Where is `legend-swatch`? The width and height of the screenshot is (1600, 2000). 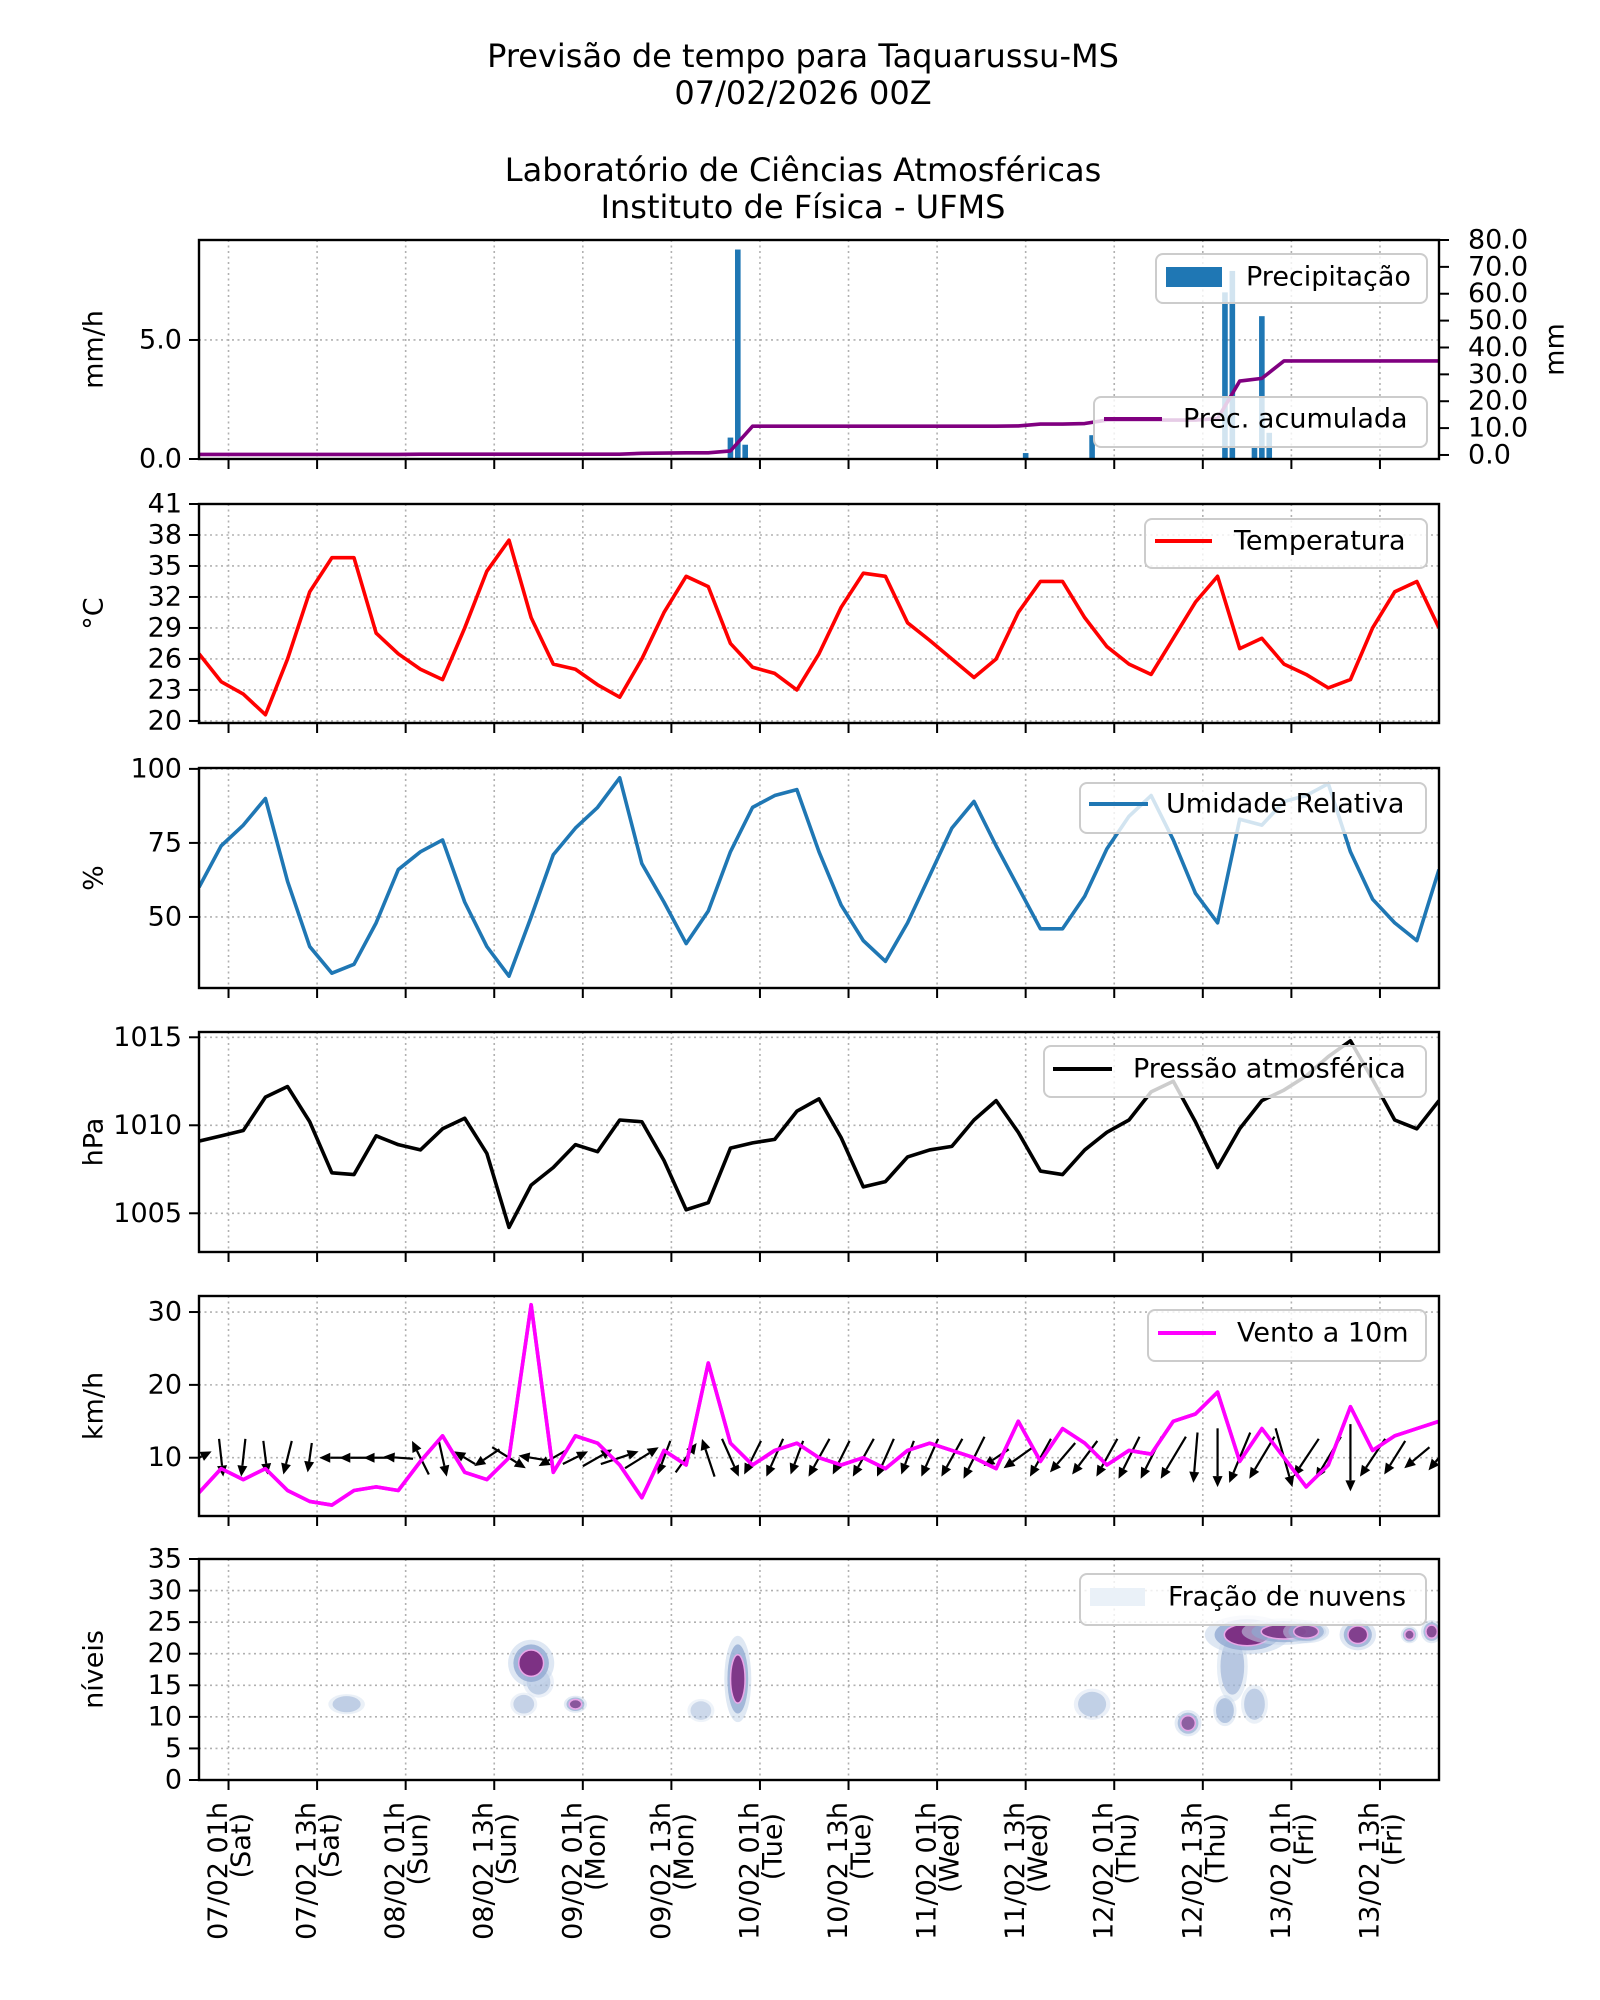 legend-swatch is located at coordinates (1117, 1597).